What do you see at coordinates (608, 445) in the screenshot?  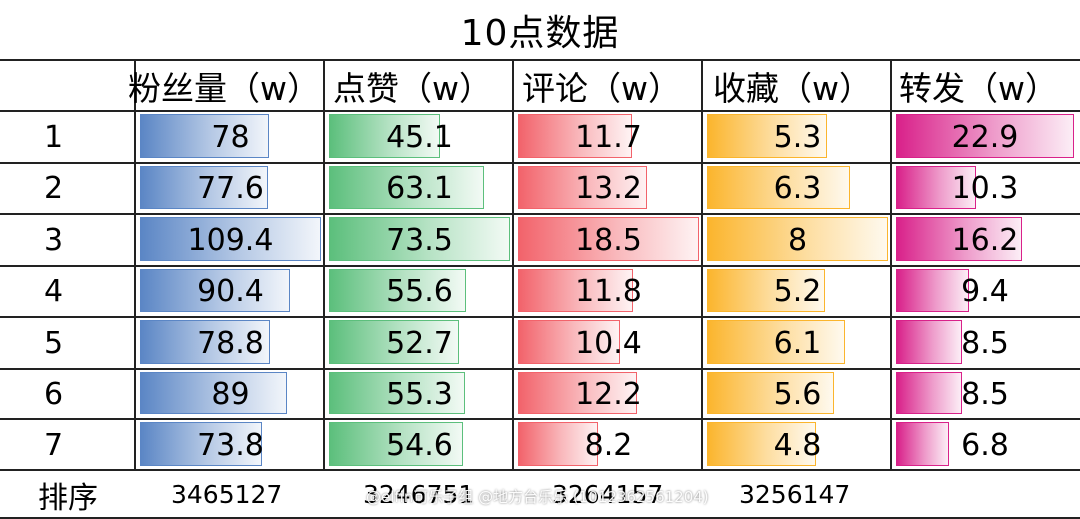 I see `data-label: 8.2` at bounding box center [608, 445].